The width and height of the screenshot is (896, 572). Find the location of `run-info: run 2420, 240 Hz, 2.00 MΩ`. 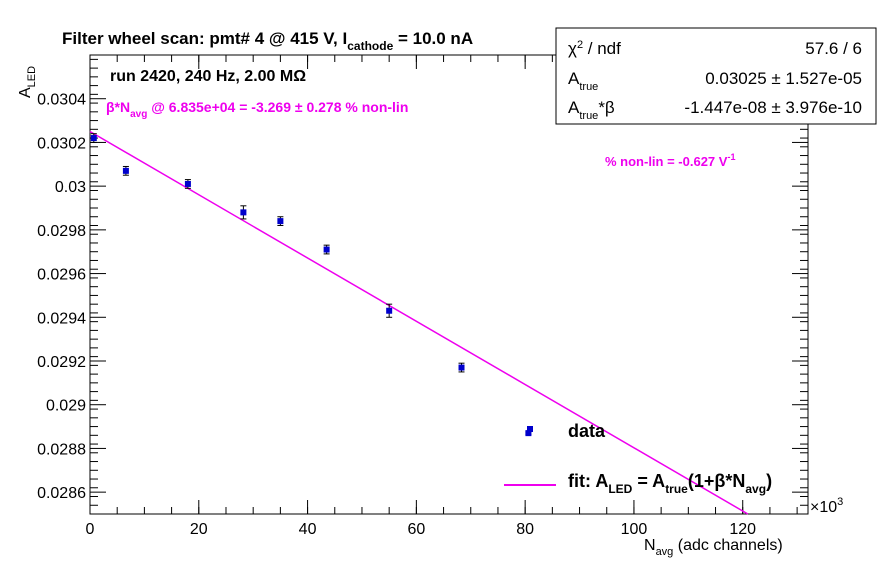

run-info: run 2420, 240 Hz, 2.00 MΩ is located at coordinates (208, 76).